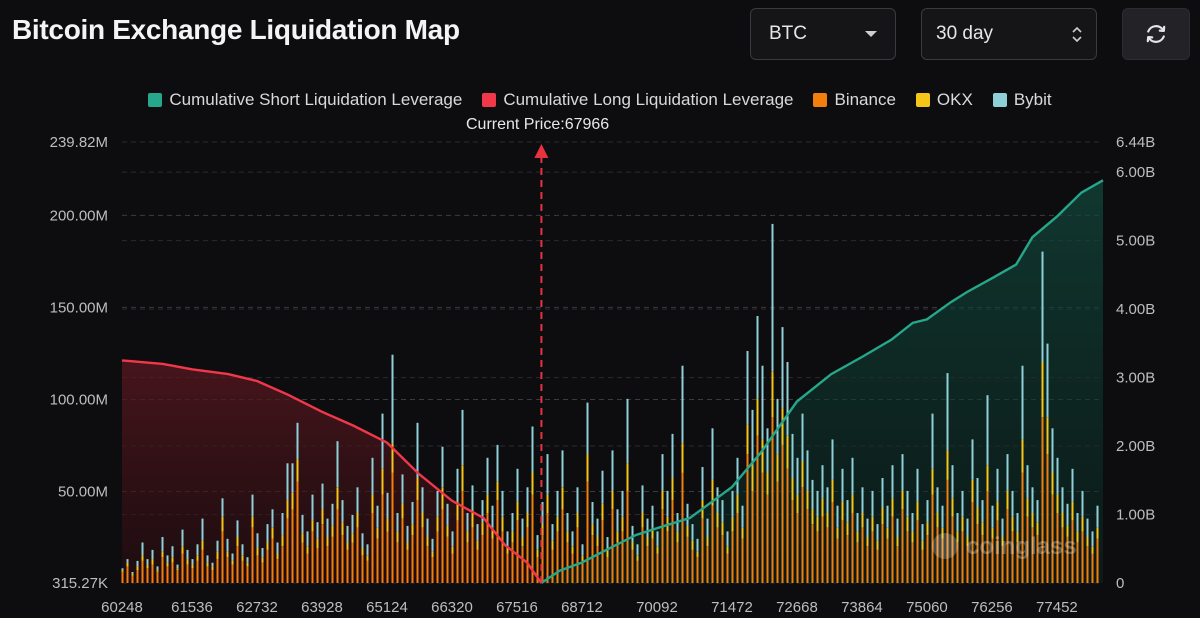  I want to click on watermark-text: coinglass, so click(1021, 546).